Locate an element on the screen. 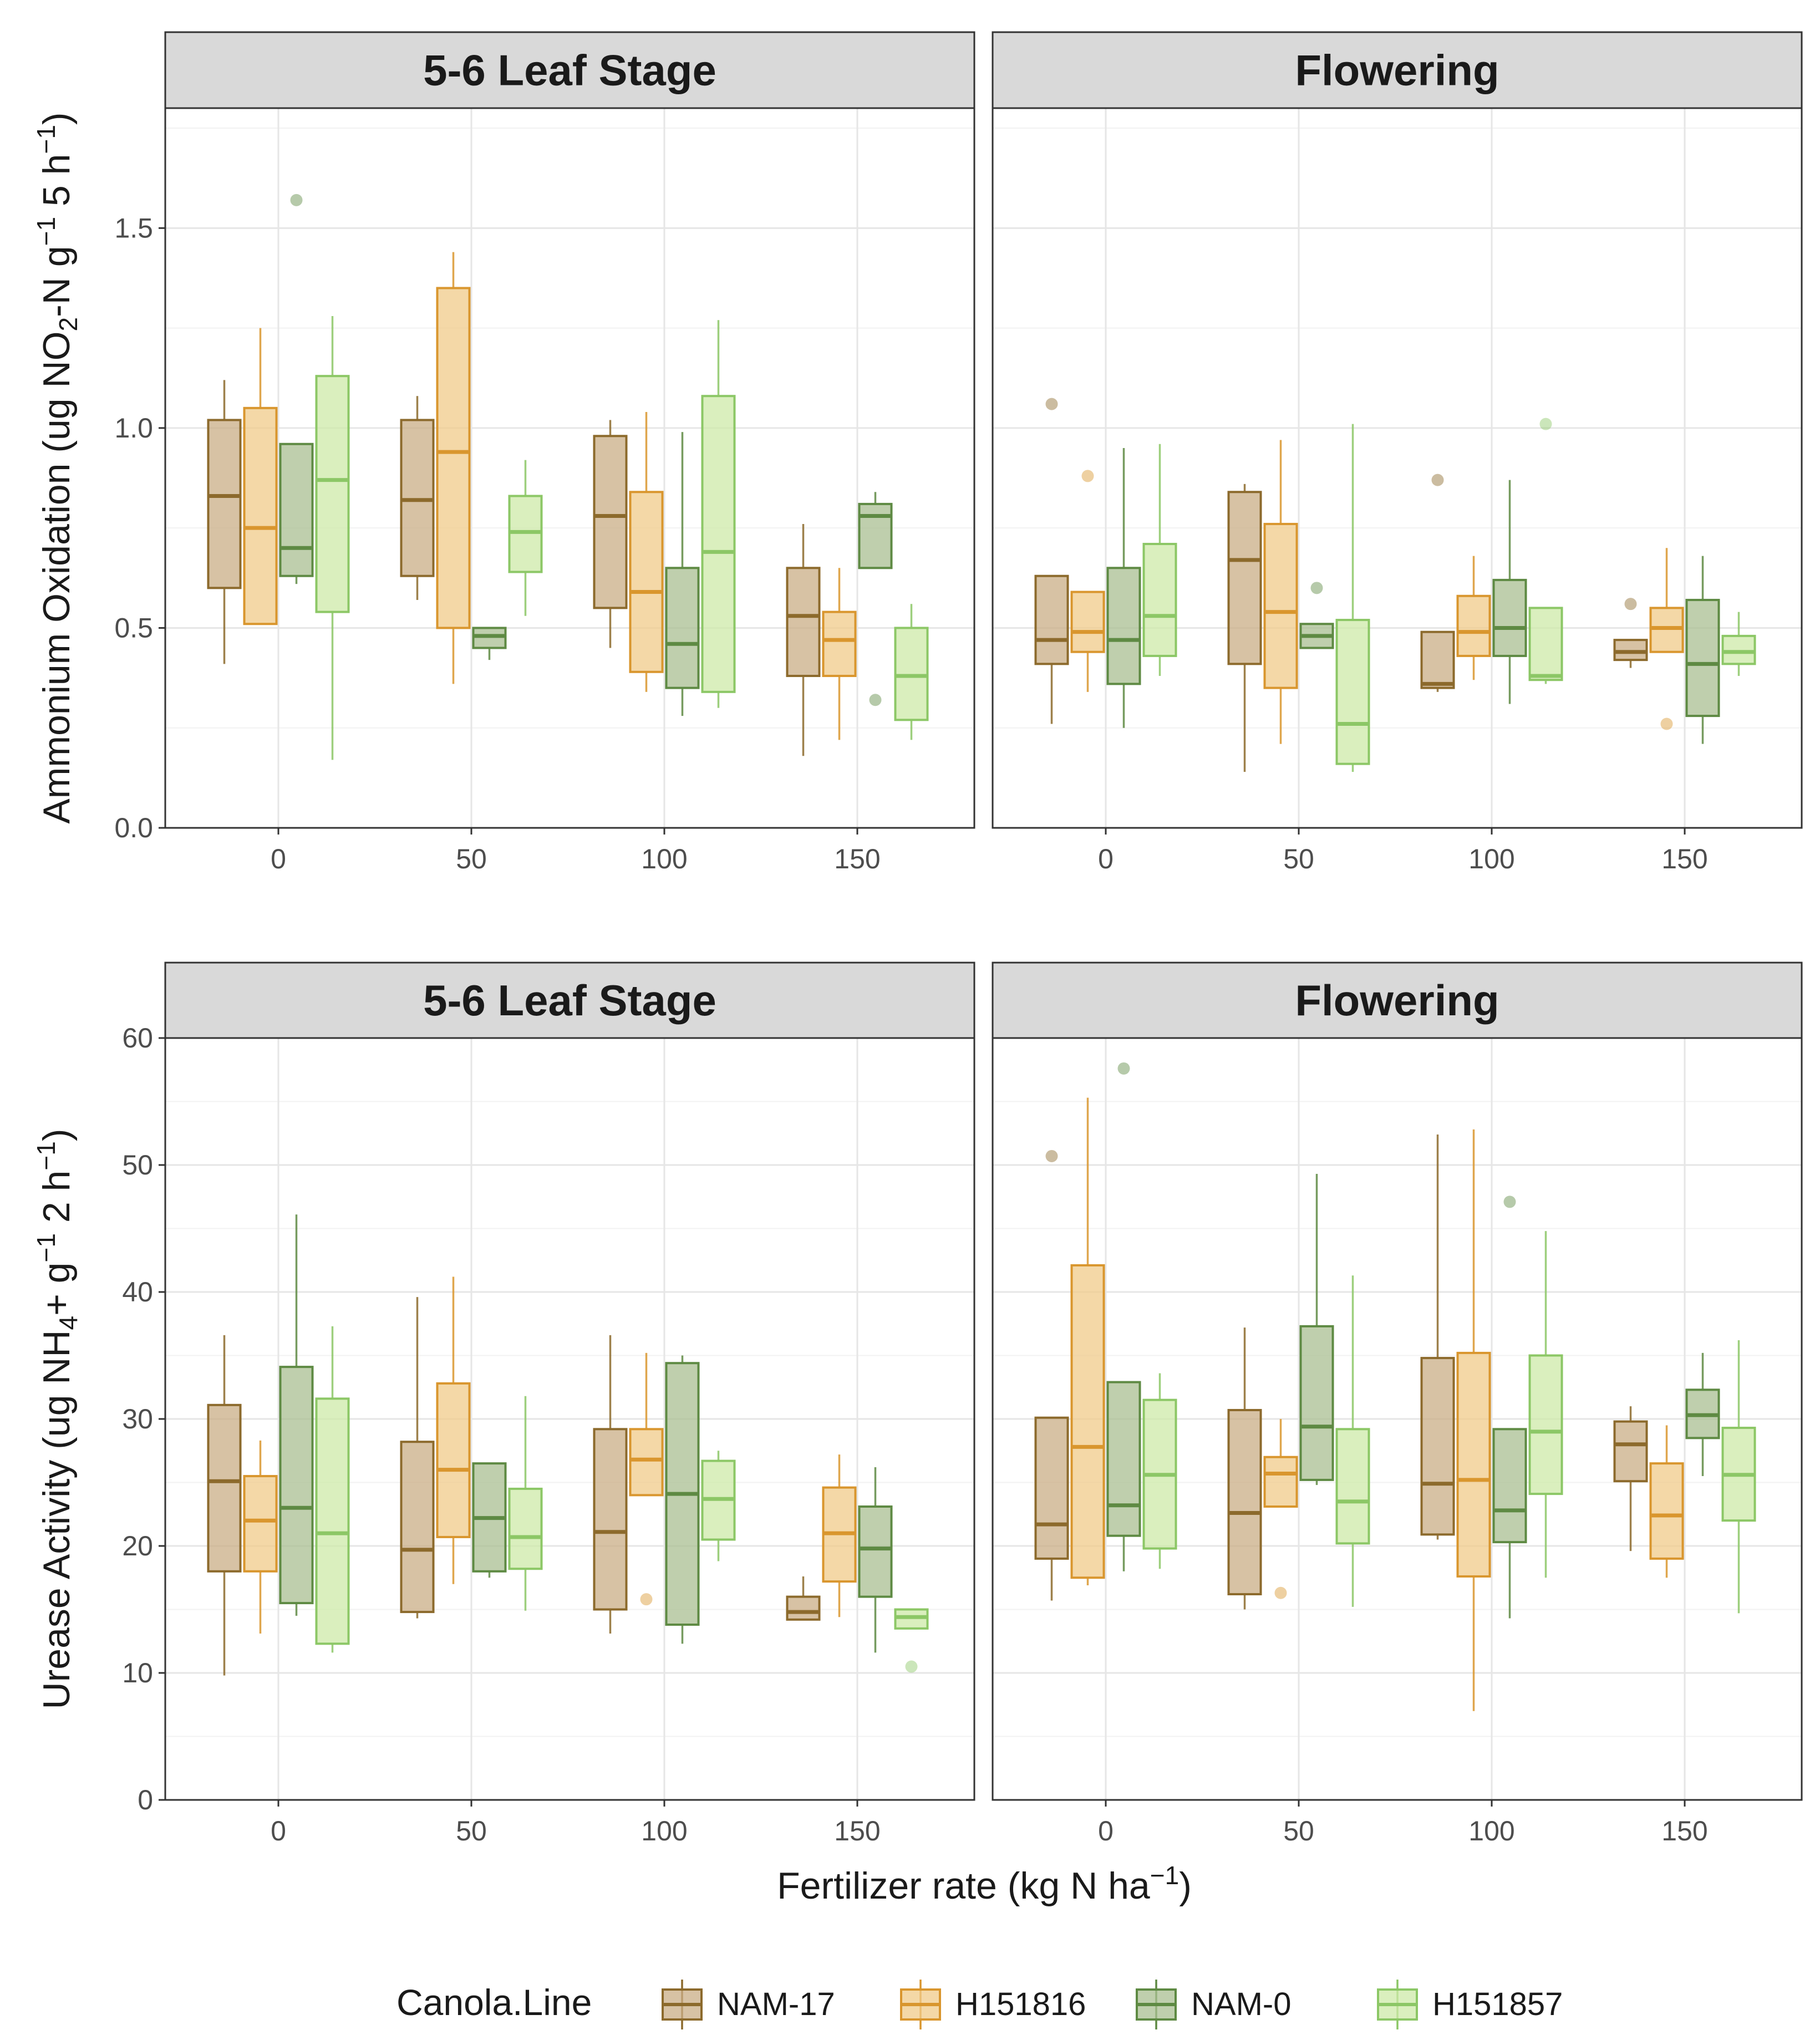 The height and width of the screenshot is (2040, 1820). x-axis-title-part: −1 is located at coordinates (1164, 1875).